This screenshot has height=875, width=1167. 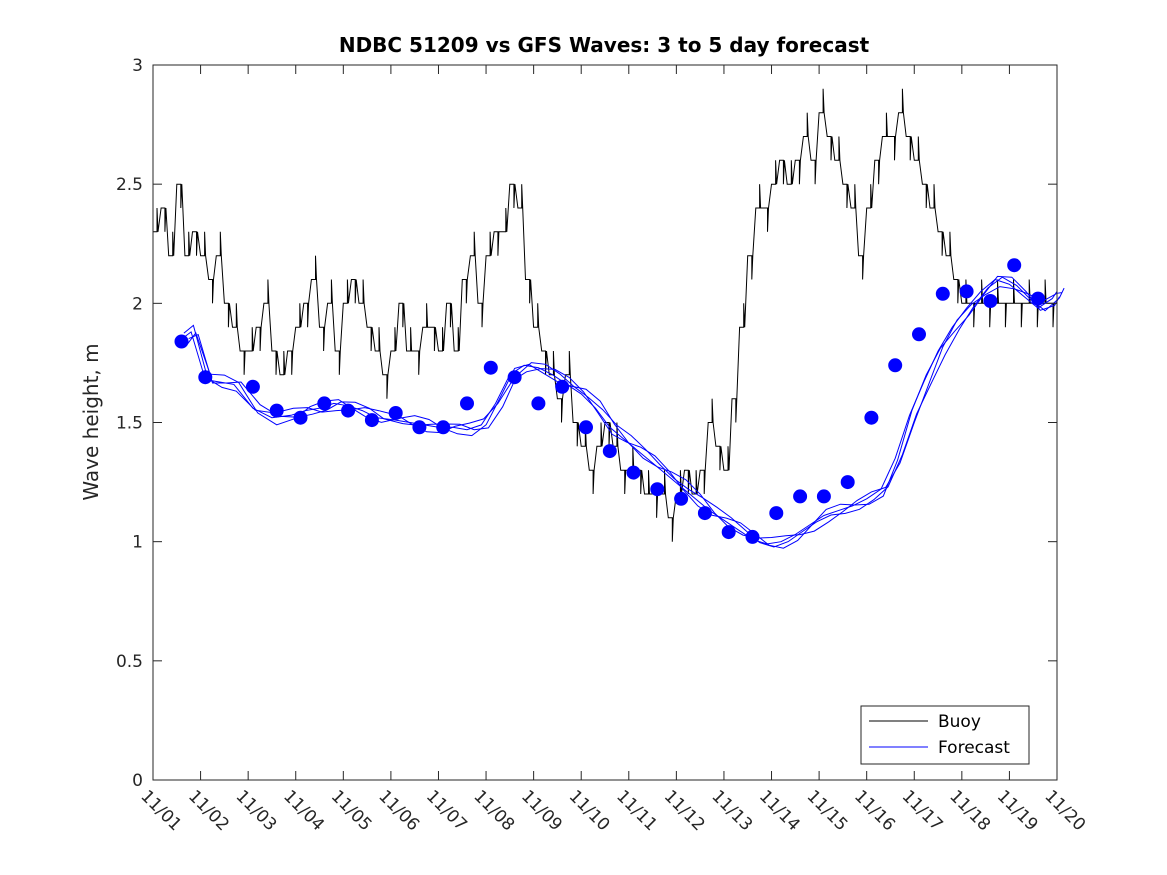 I want to click on x-tick-label: 11/08, so click(x=494, y=810).